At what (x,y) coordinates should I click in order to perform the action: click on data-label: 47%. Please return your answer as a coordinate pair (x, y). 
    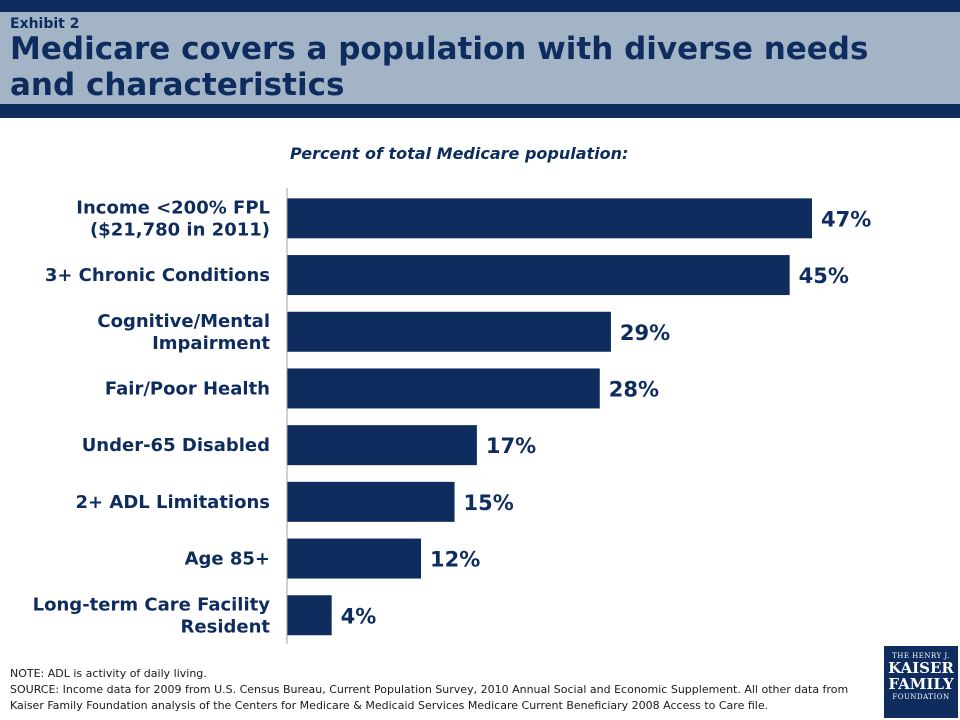
    Looking at the image, I should click on (846, 219).